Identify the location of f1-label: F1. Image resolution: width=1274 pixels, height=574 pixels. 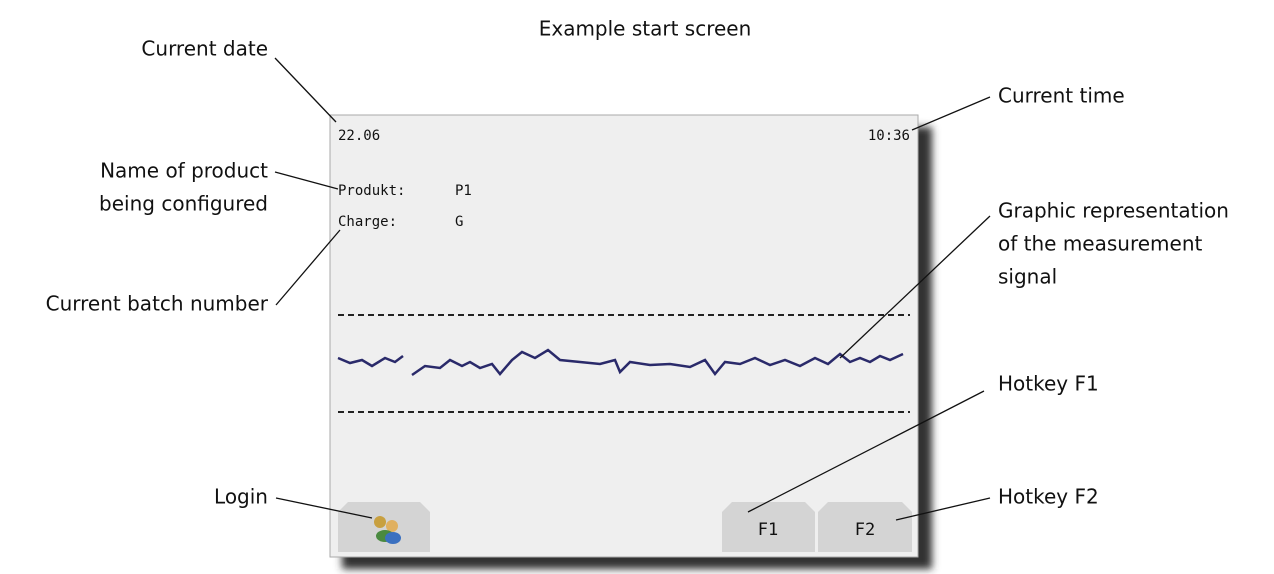
(768, 530).